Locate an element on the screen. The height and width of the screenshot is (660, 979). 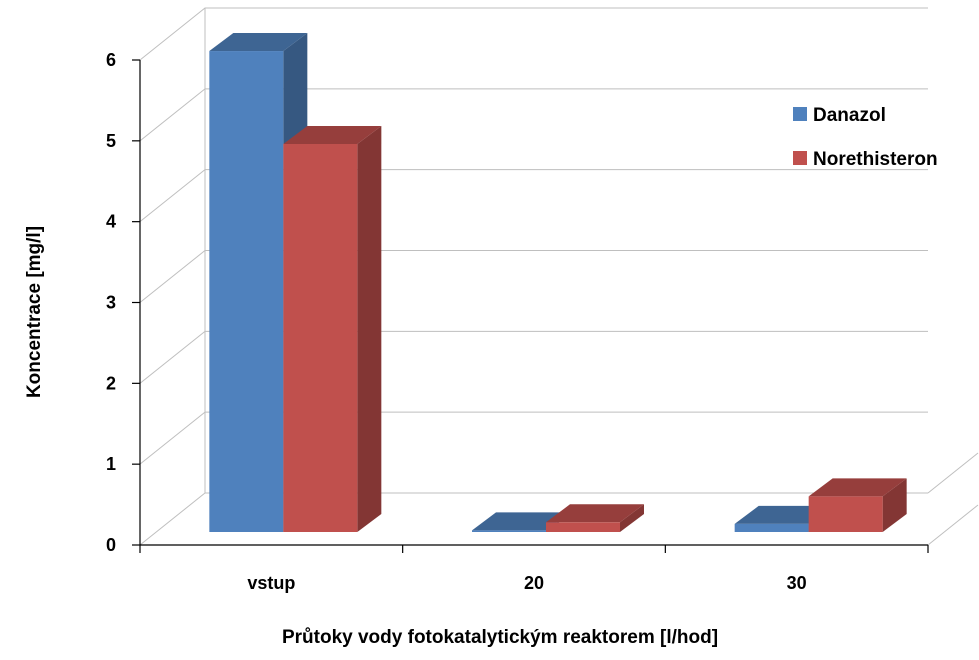
y-tick-label: 6 is located at coordinates (111, 60).